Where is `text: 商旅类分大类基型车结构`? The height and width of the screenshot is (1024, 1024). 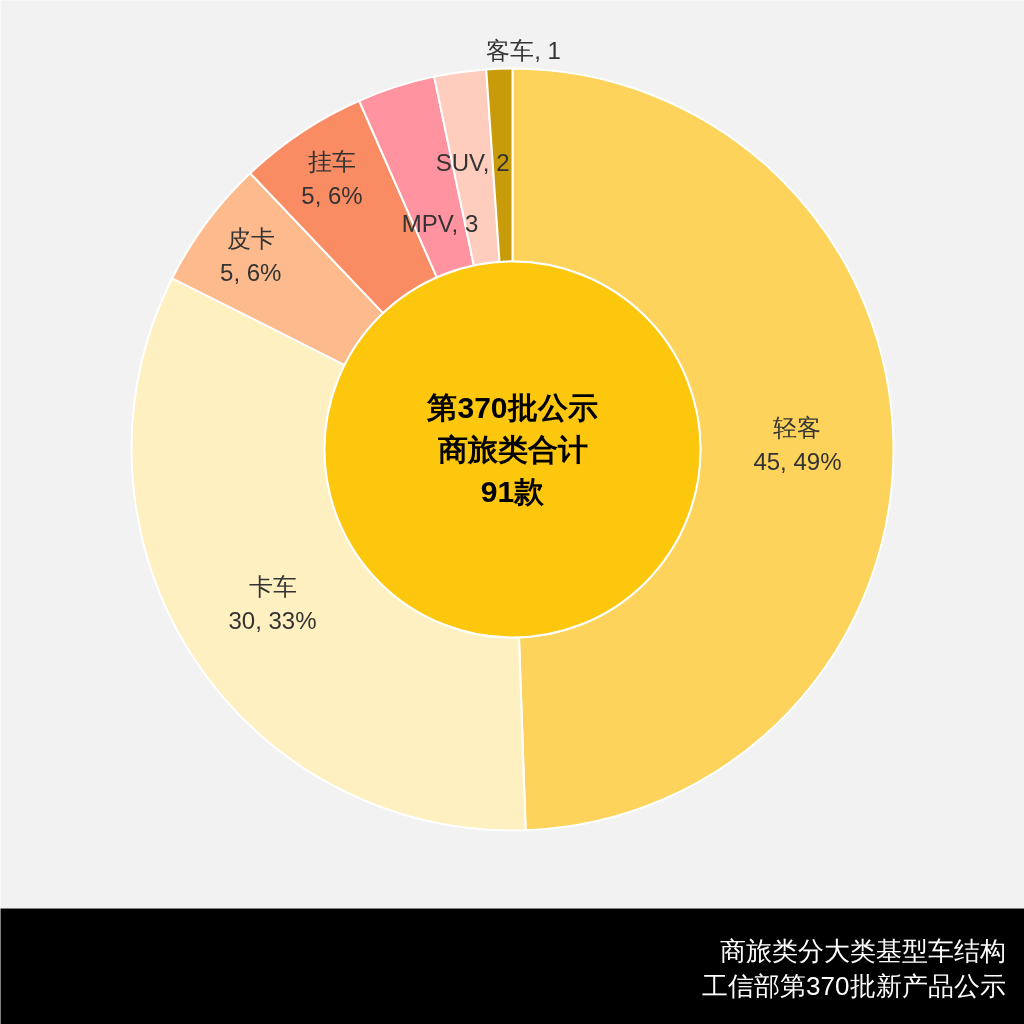
text: 商旅类分大类基型车结构 is located at coordinates (862, 950).